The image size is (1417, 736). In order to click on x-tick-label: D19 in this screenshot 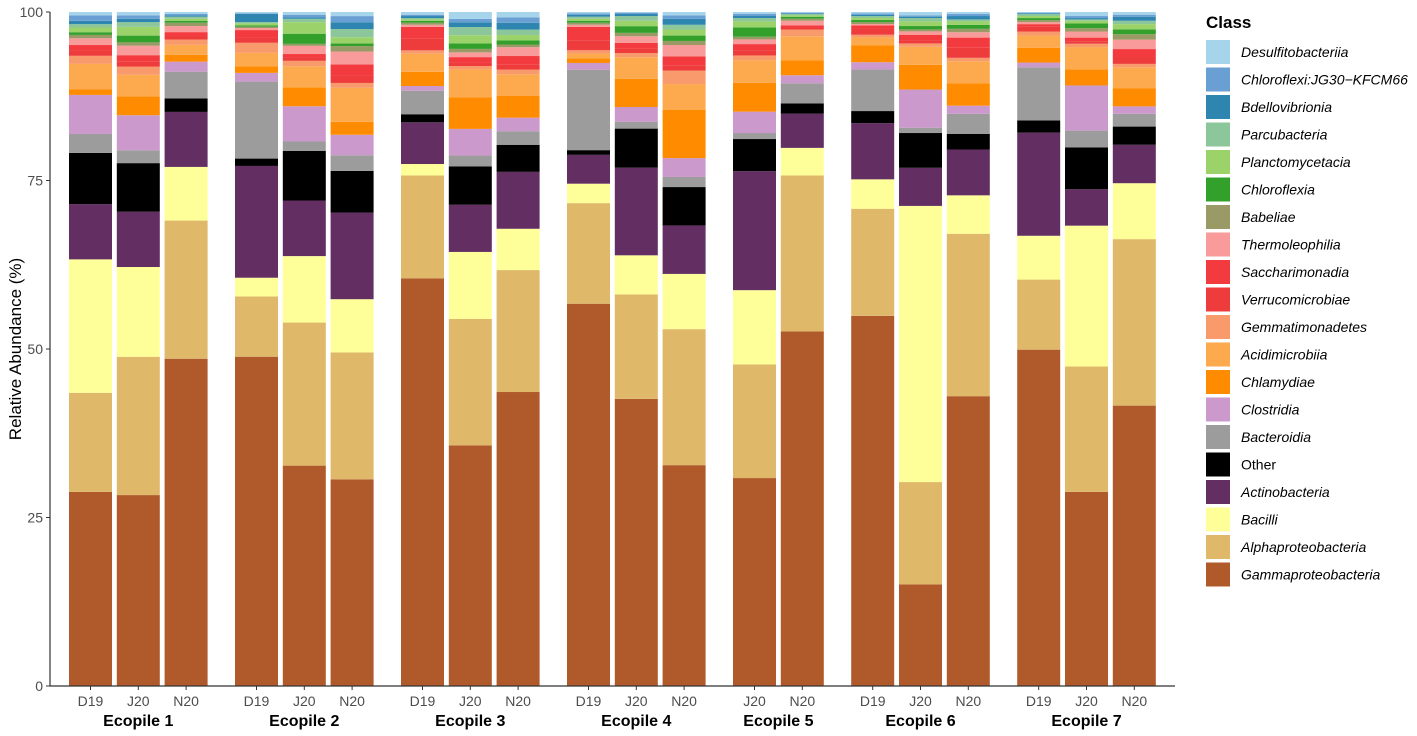, I will do `click(589, 701)`.